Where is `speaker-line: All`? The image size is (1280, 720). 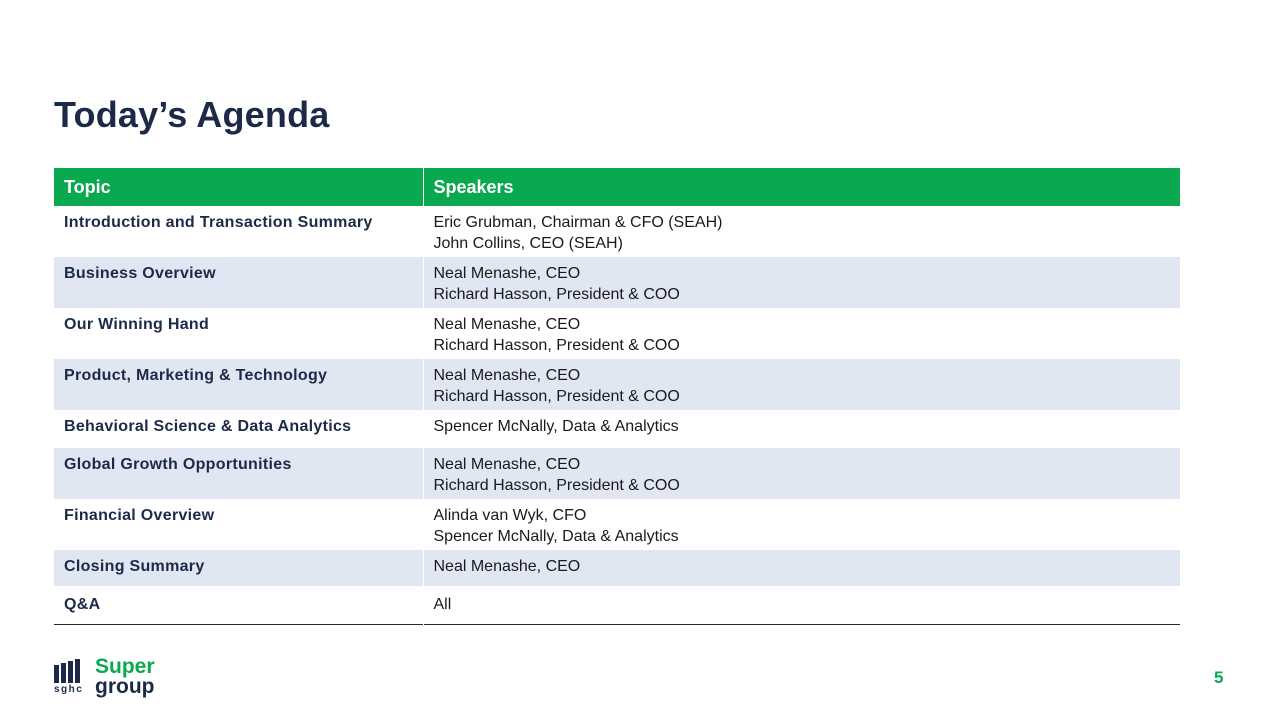 speaker-line: All is located at coordinates (442, 604).